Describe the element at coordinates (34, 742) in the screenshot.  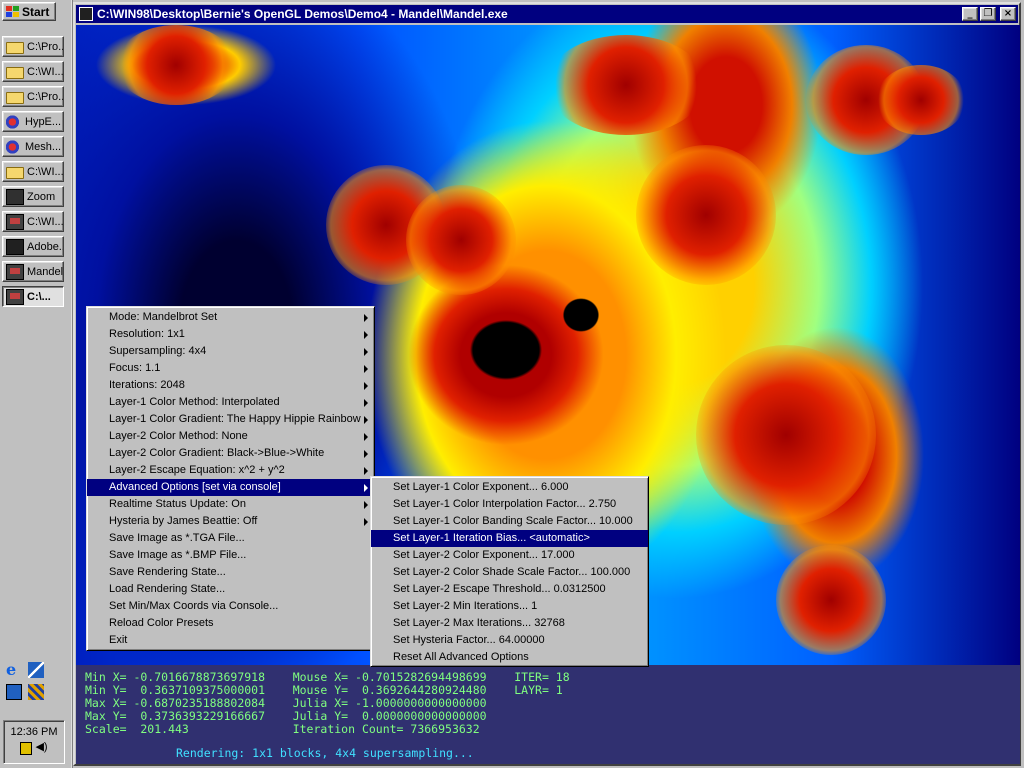
I see `tray-clock: 12:36 PM ◀)` at that location.